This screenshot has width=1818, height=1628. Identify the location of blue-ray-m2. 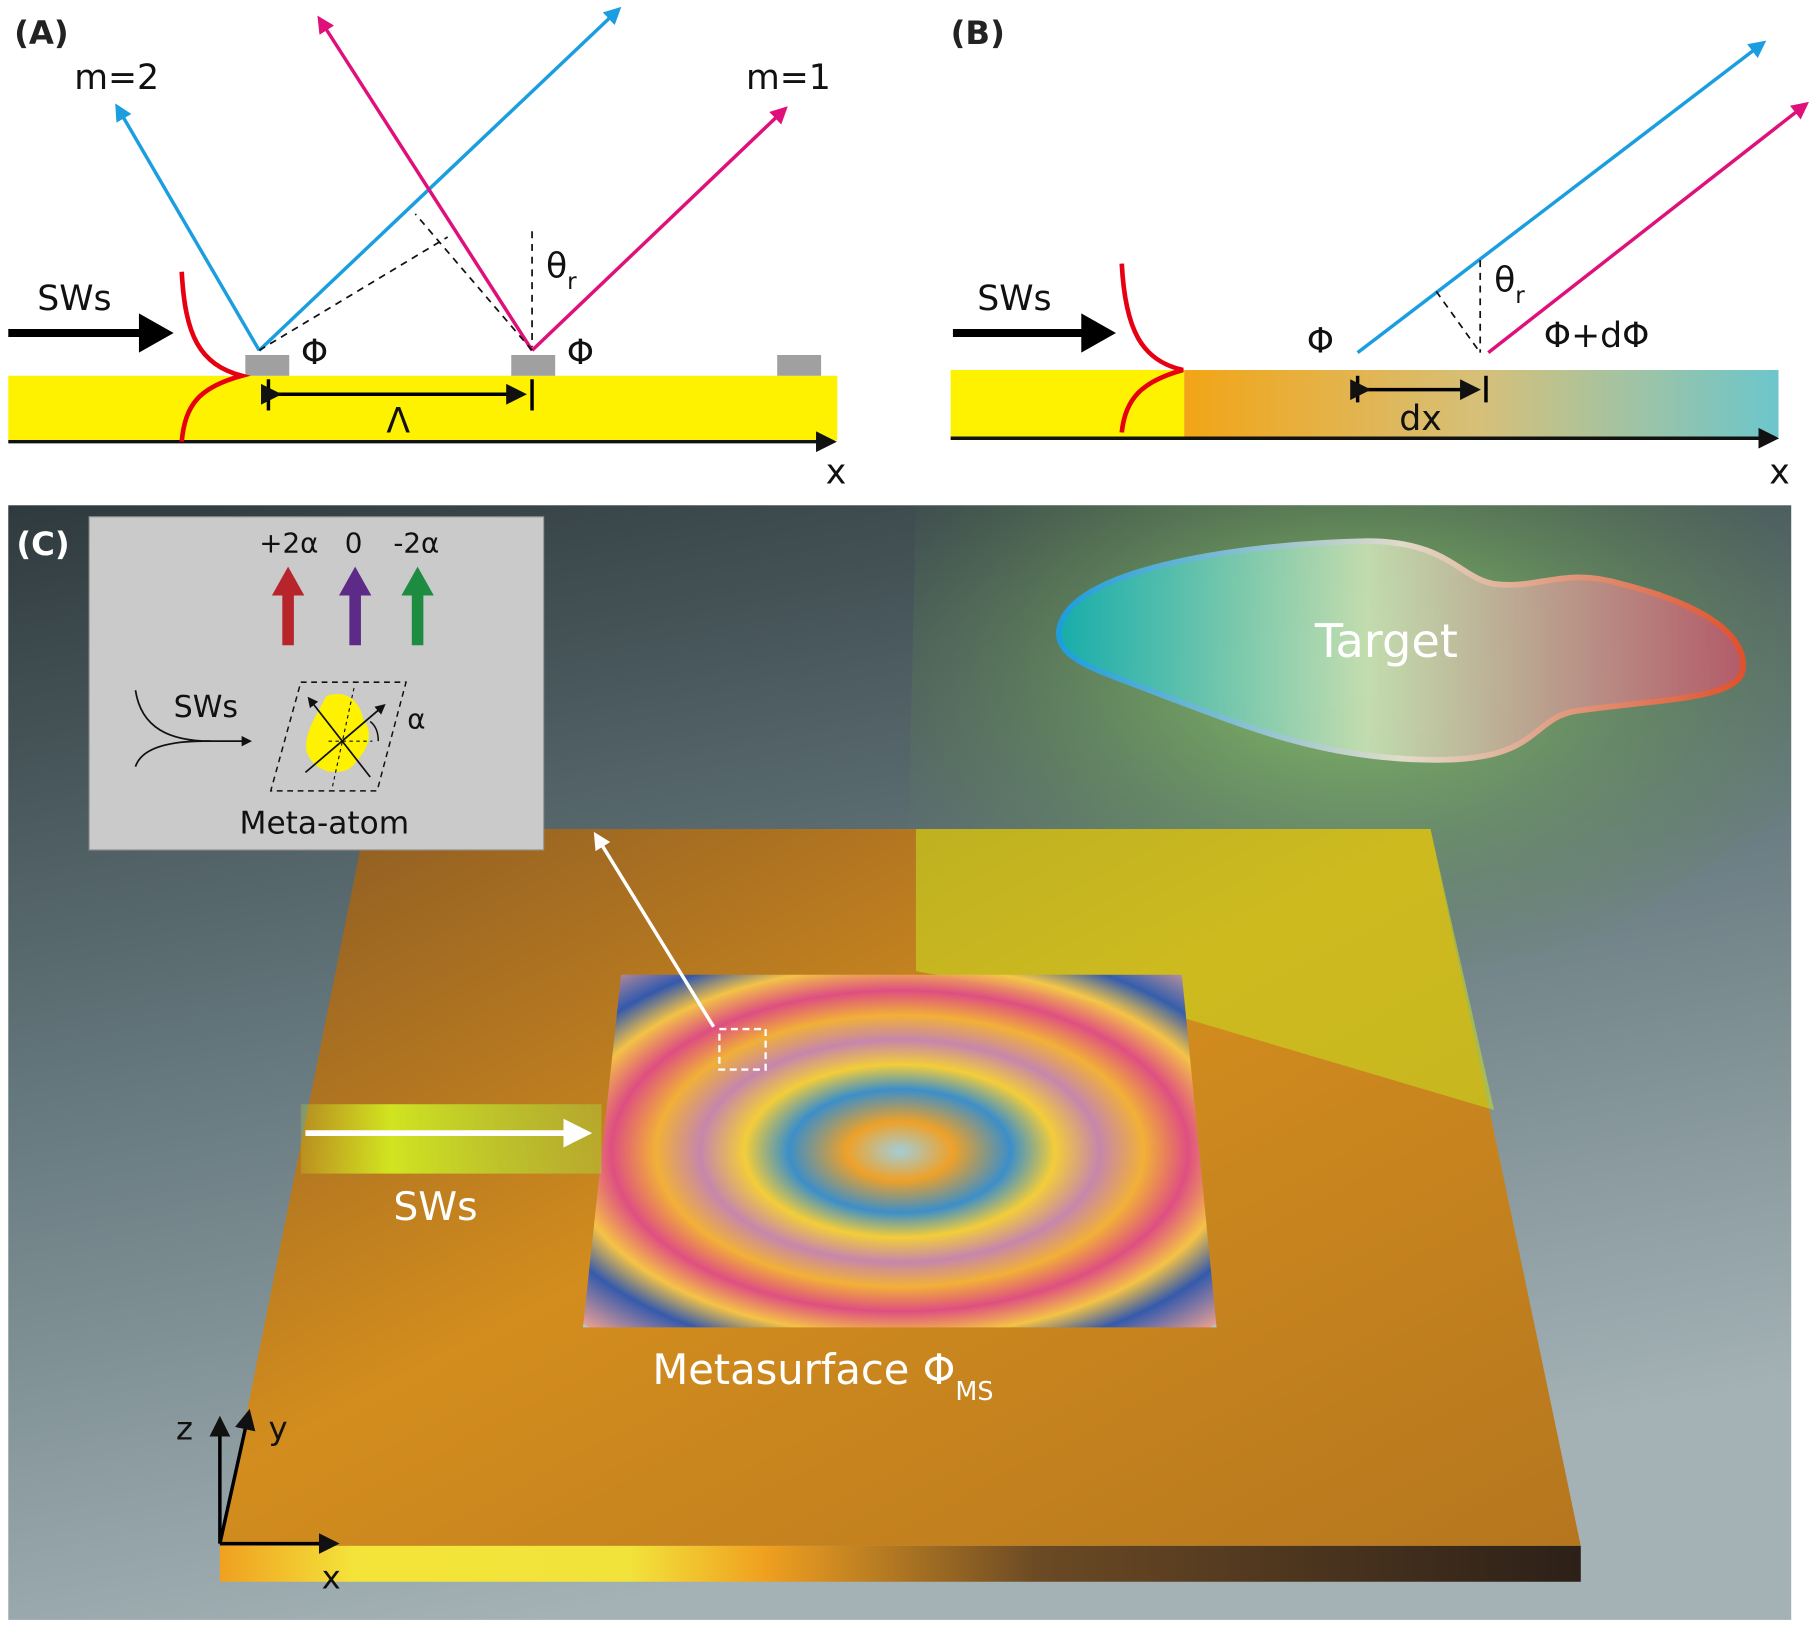
(188, 227).